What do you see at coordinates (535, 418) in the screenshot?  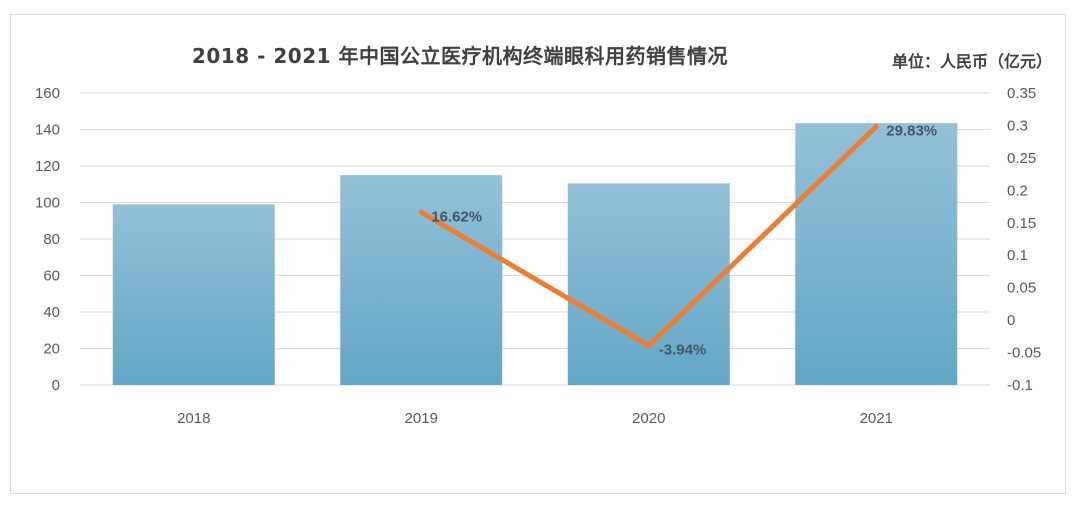 I see `x-axis-ticks: 2018 2019 2020 2021` at bounding box center [535, 418].